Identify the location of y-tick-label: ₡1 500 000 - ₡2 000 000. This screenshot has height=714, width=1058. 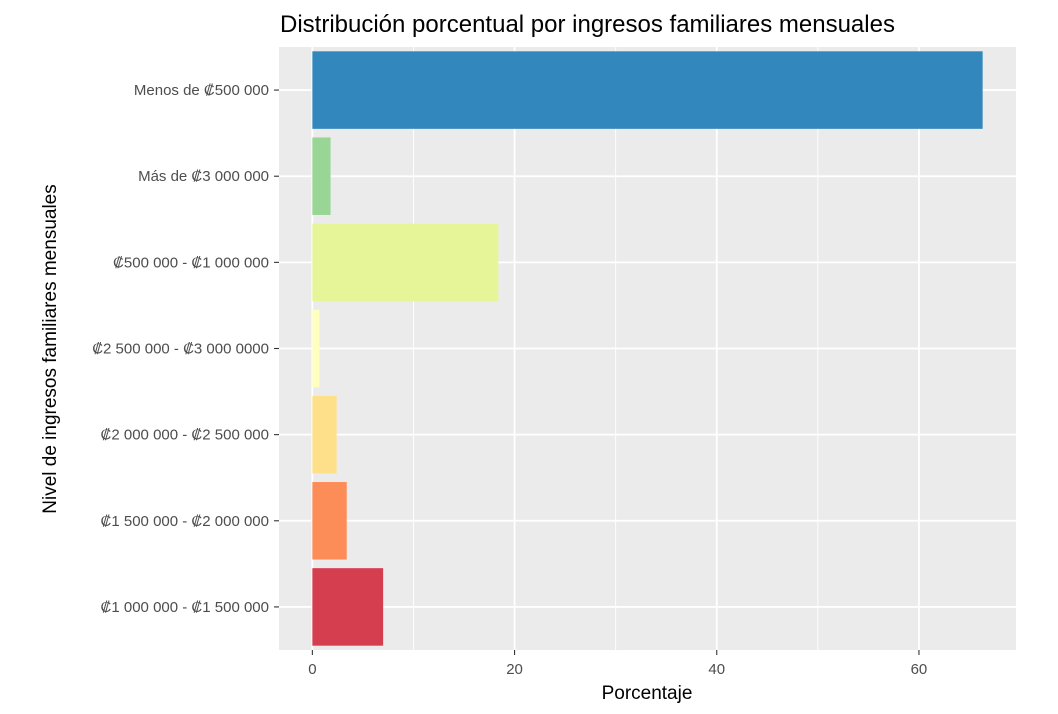
(185, 521).